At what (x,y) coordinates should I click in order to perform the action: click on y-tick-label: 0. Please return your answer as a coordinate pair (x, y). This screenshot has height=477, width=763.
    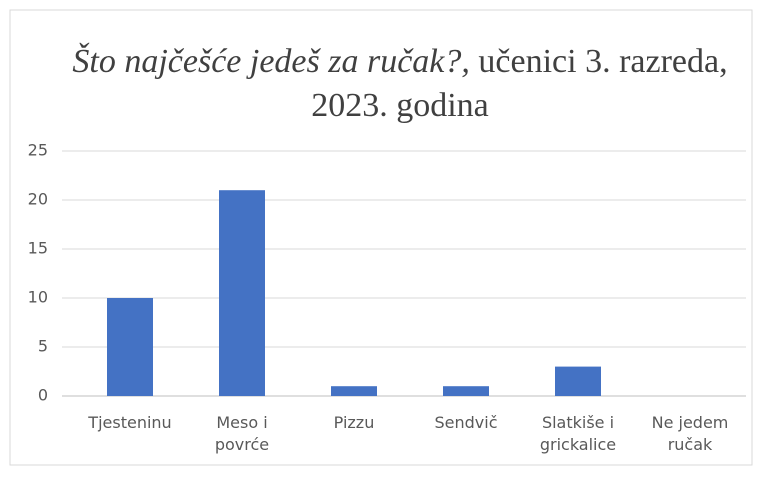
    Looking at the image, I should click on (43, 395).